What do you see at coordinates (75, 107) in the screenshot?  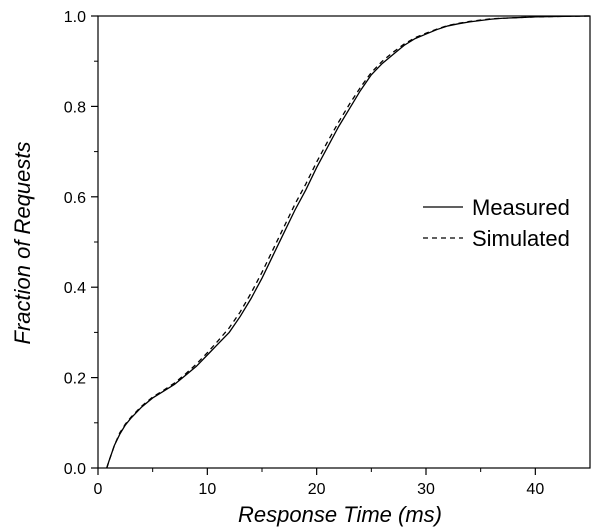 I see `y-tick-label: 0.8` at bounding box center [75, 107].